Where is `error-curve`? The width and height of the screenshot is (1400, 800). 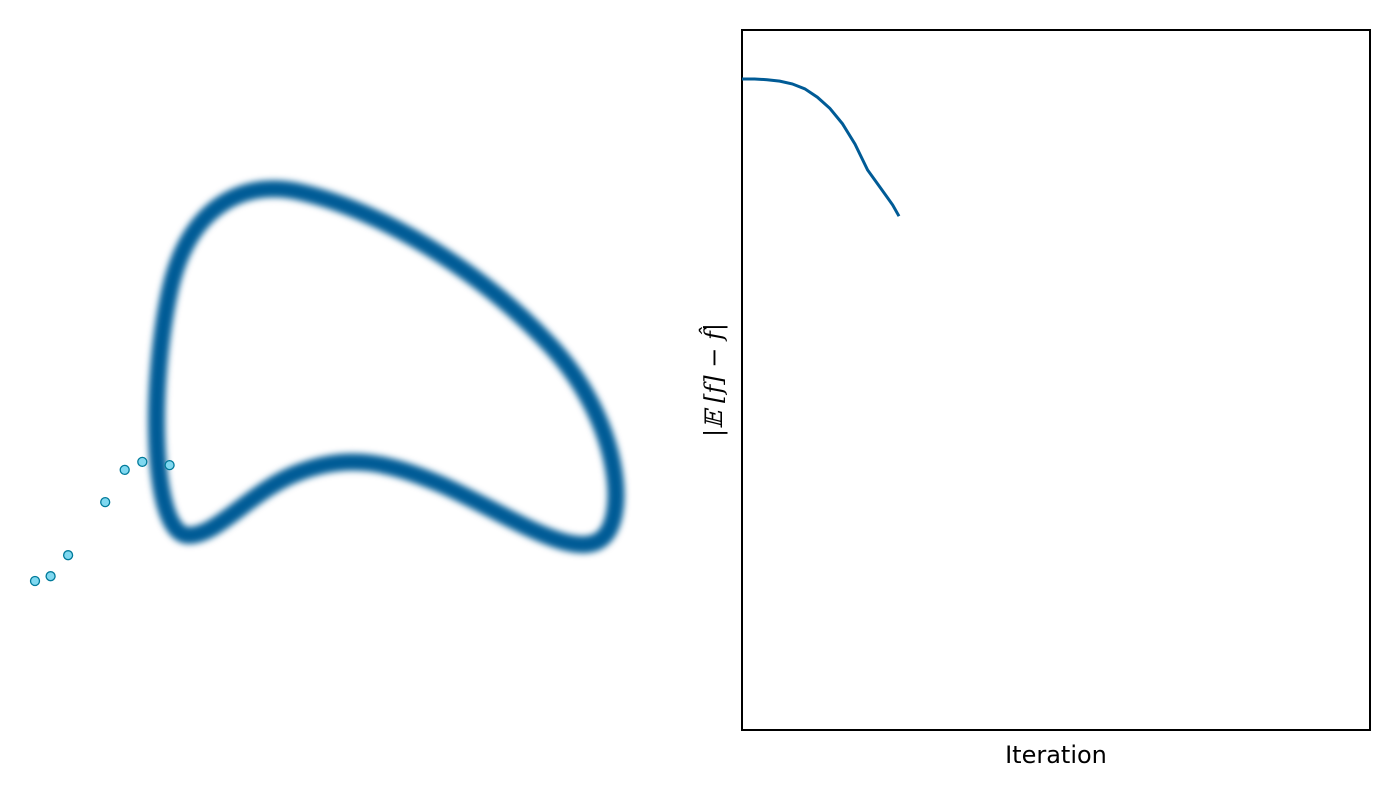 error-curve is located at coordinates (821, 147).